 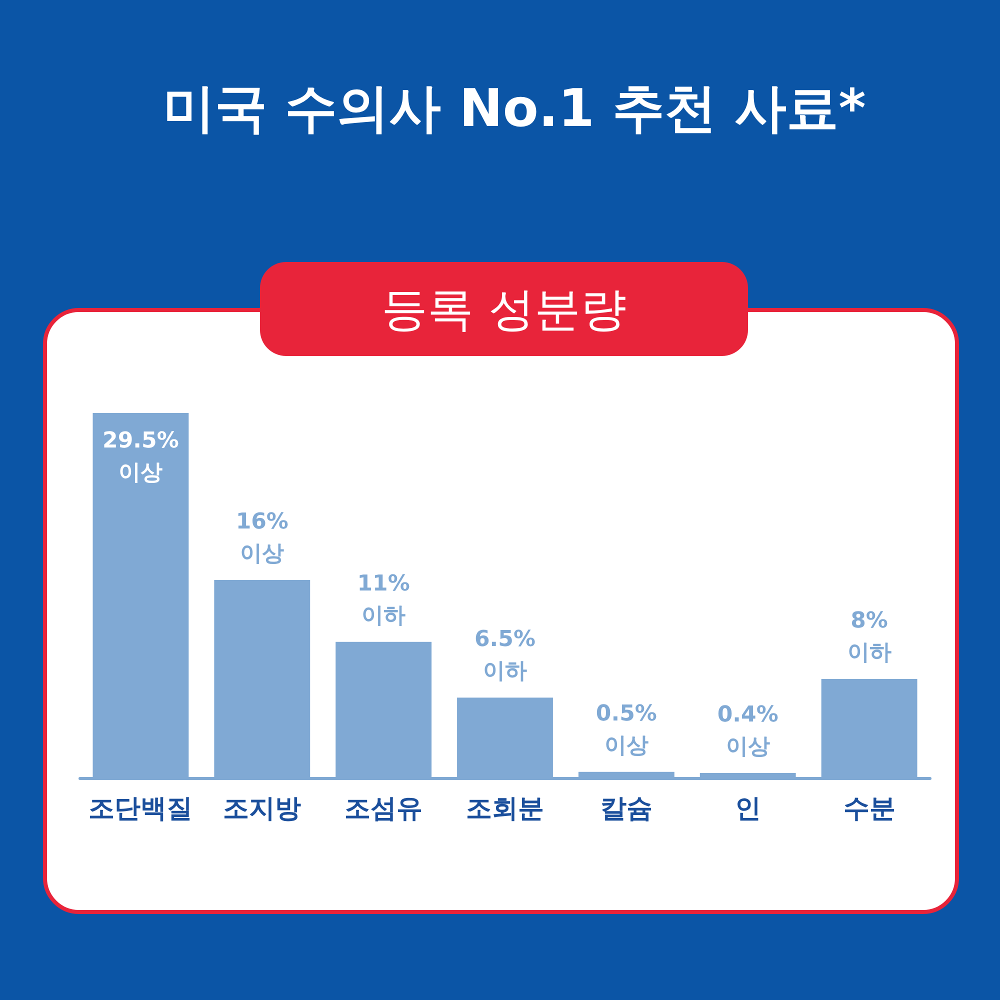 What do you see at coordinates (869, 809) in the screenshot?
I see `x-tick-label: 수분` at bounding box center [869, 809].